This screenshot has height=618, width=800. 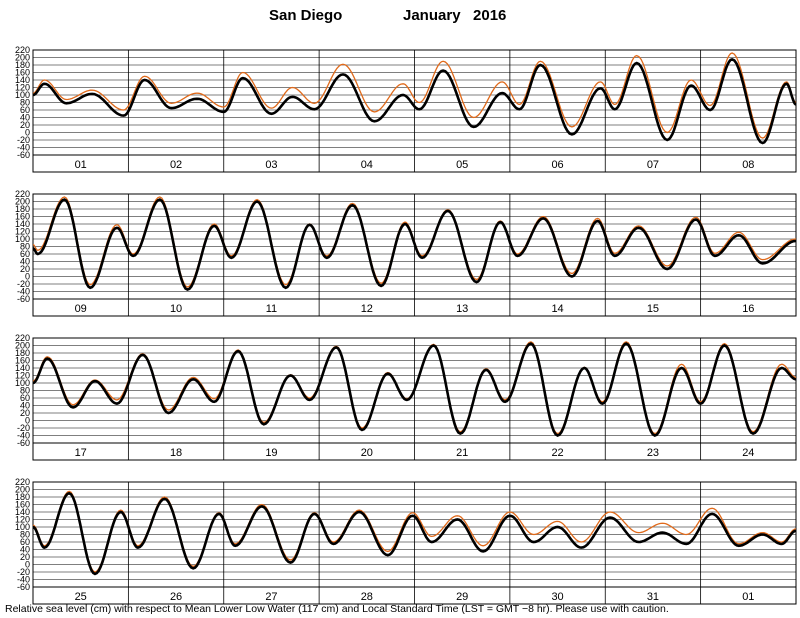 What do you see at coordinates (557, 597) in the screenshot?
I see `day-label: 30` at bounding box center [557, 597].